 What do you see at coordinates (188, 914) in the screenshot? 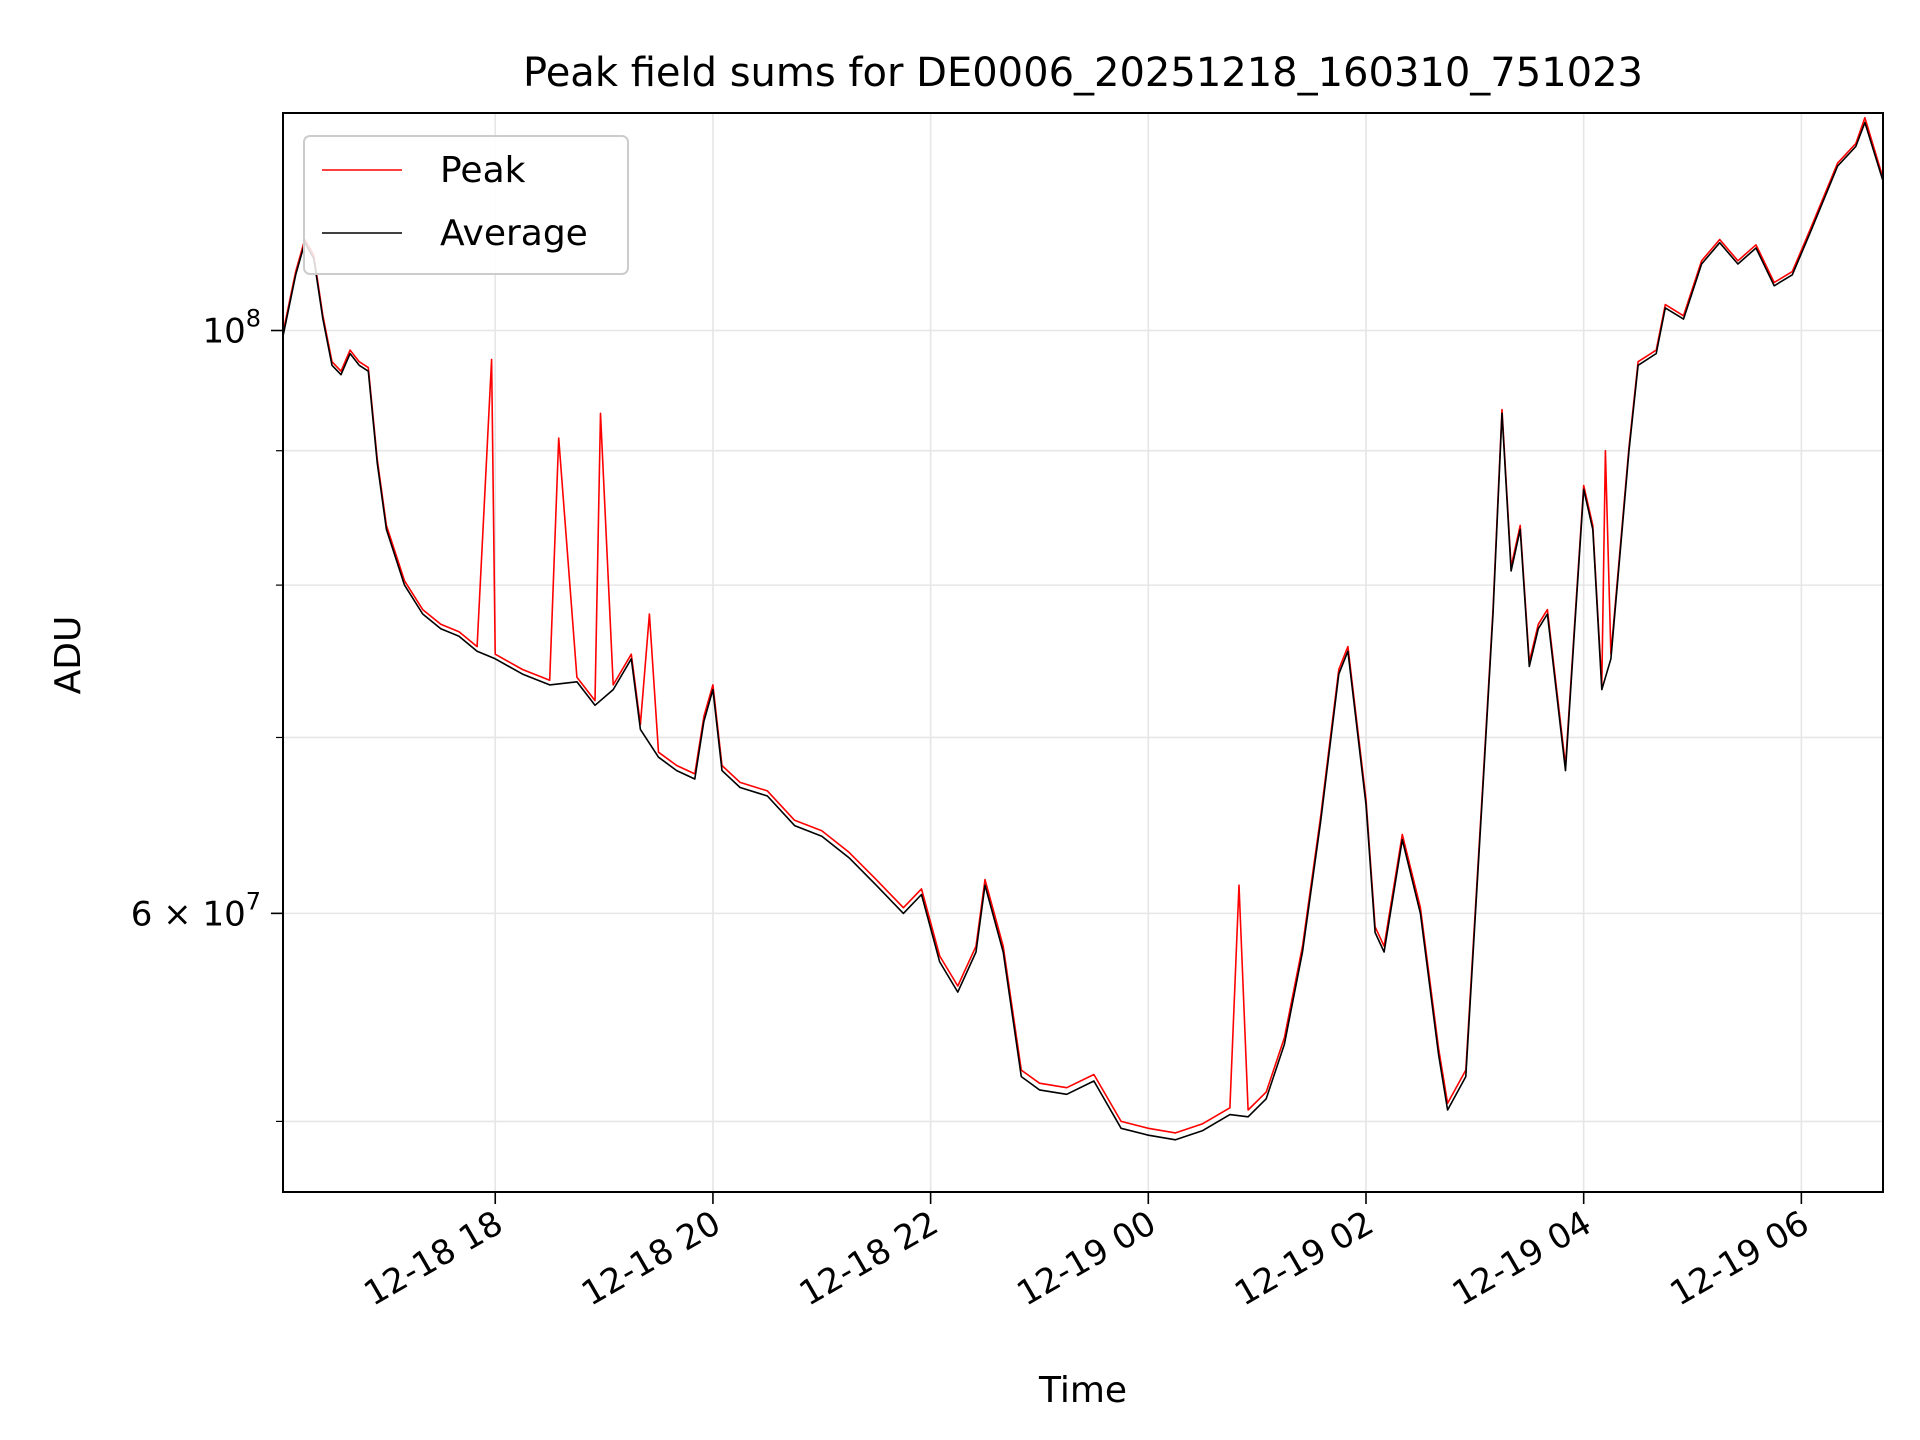
I see `y-tick-label-base: 6 × 10` at bounding box center [188, 914].